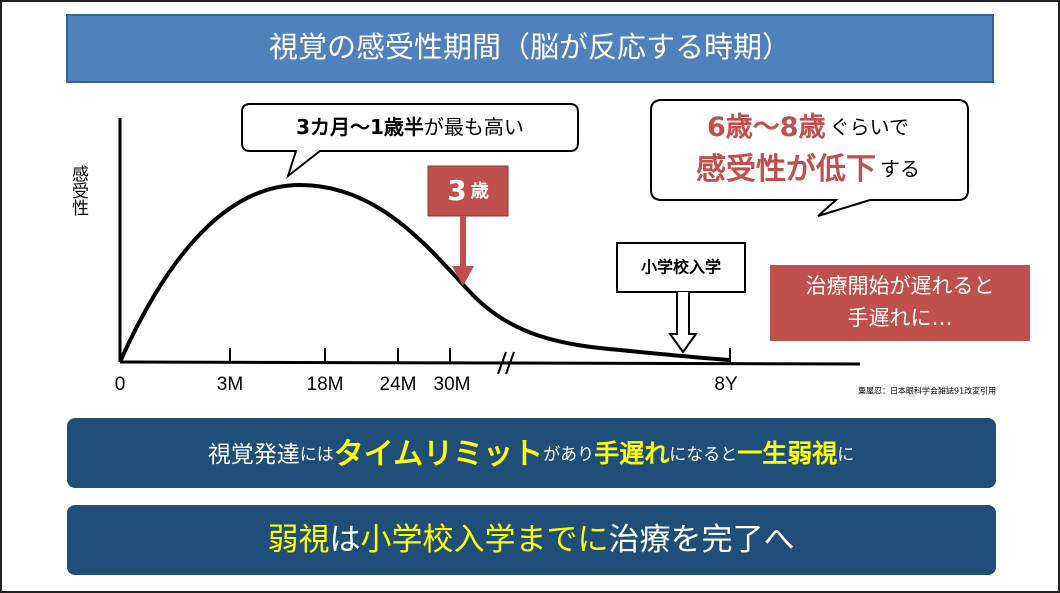 The width and height of the screenshot is (1060, 593). I want to click on banner-text: 弱視は小学校入学までに治療を完了へ, so click(531, 540).